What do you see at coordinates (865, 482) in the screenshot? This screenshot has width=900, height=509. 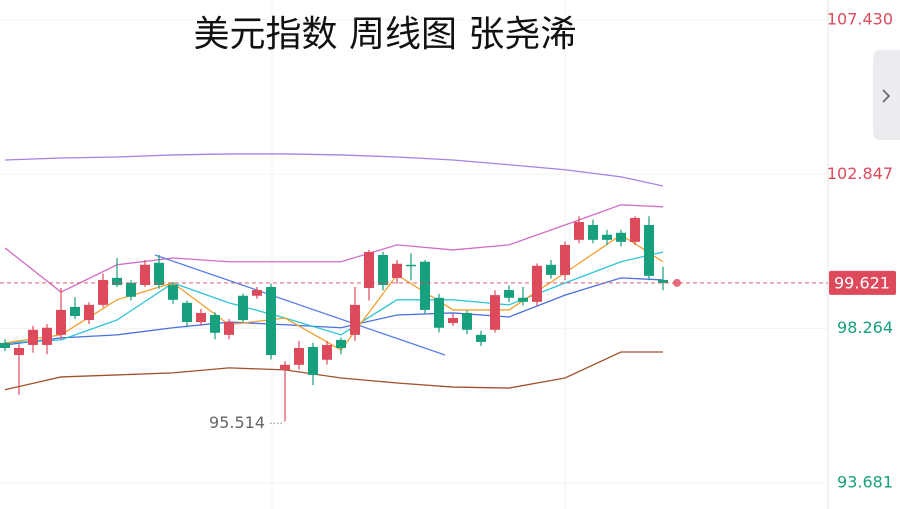 I see `y-tick-label: 93.681` at bounding box center [865, 482].